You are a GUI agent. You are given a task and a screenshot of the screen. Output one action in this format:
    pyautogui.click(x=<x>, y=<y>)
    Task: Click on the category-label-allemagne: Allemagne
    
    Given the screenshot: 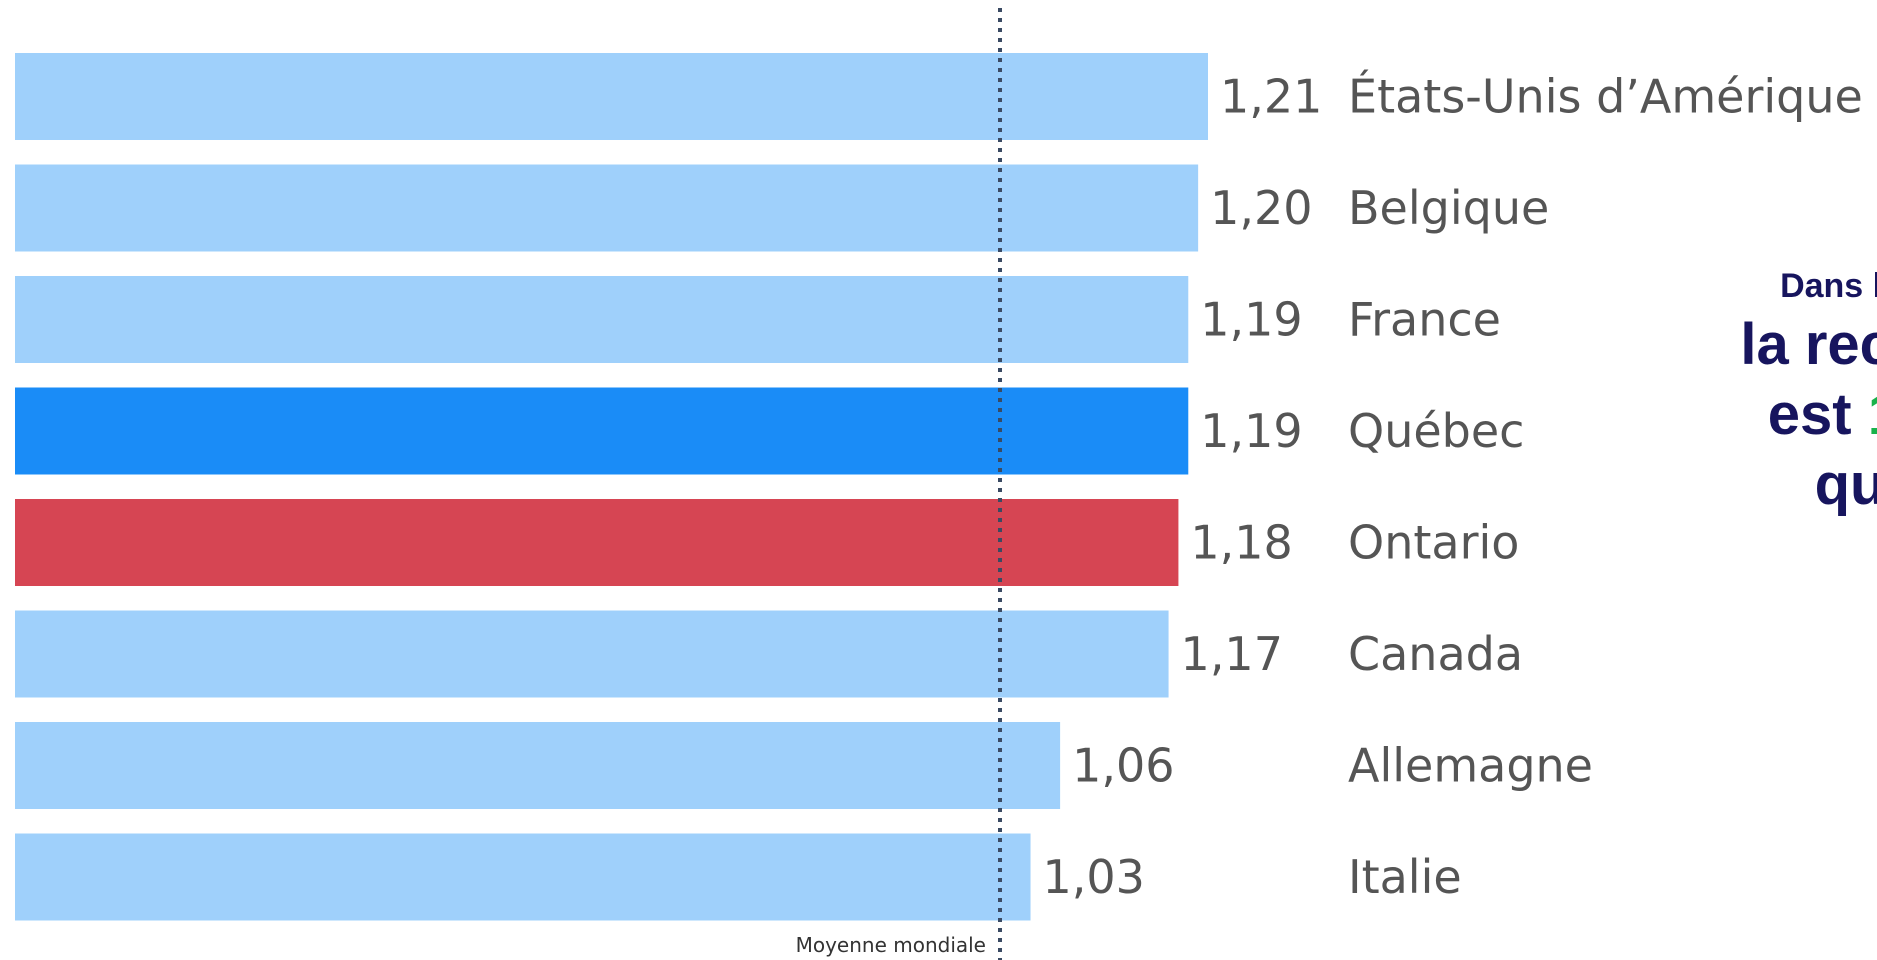 What is the action you would take?
    pyautogui.click(x=1470, y=766)
    